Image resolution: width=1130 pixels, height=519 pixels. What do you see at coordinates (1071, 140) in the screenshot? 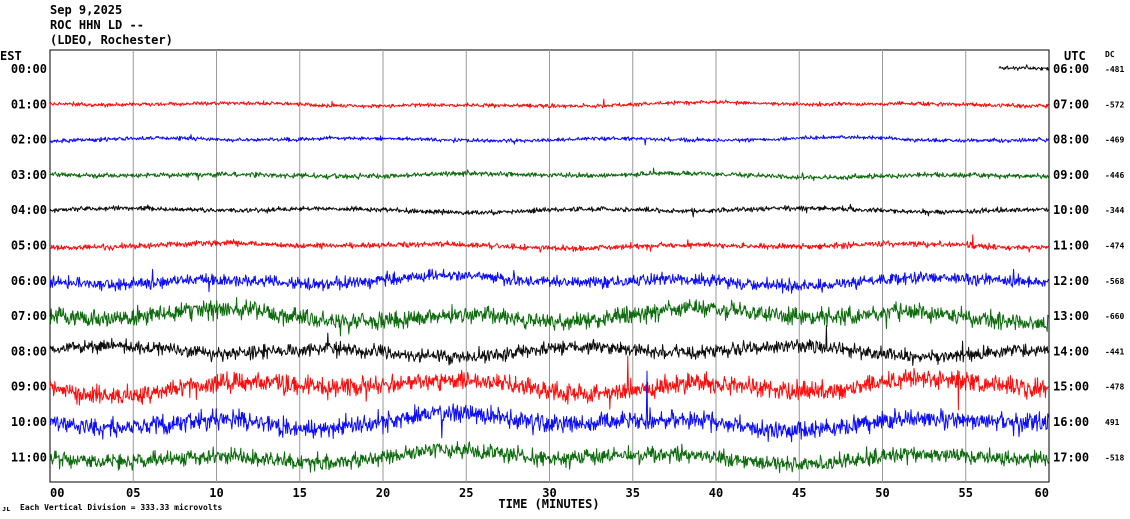
I see `utc-time-label: 08:00` at bounding box center [1071, 140].